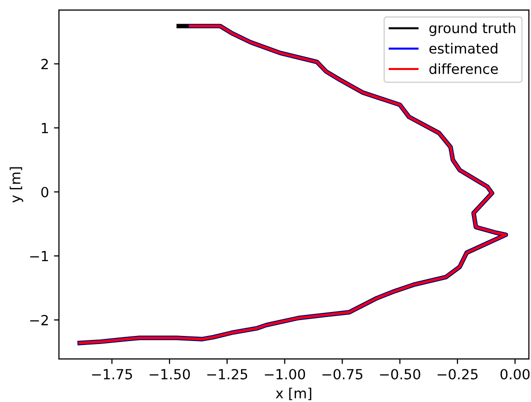 The width and height of the screenshot is (531, 402). What do you see at coordinates (472, 29) in the screenshot?
I see `legend-label: ground truth` at bounding box center [472, 29].